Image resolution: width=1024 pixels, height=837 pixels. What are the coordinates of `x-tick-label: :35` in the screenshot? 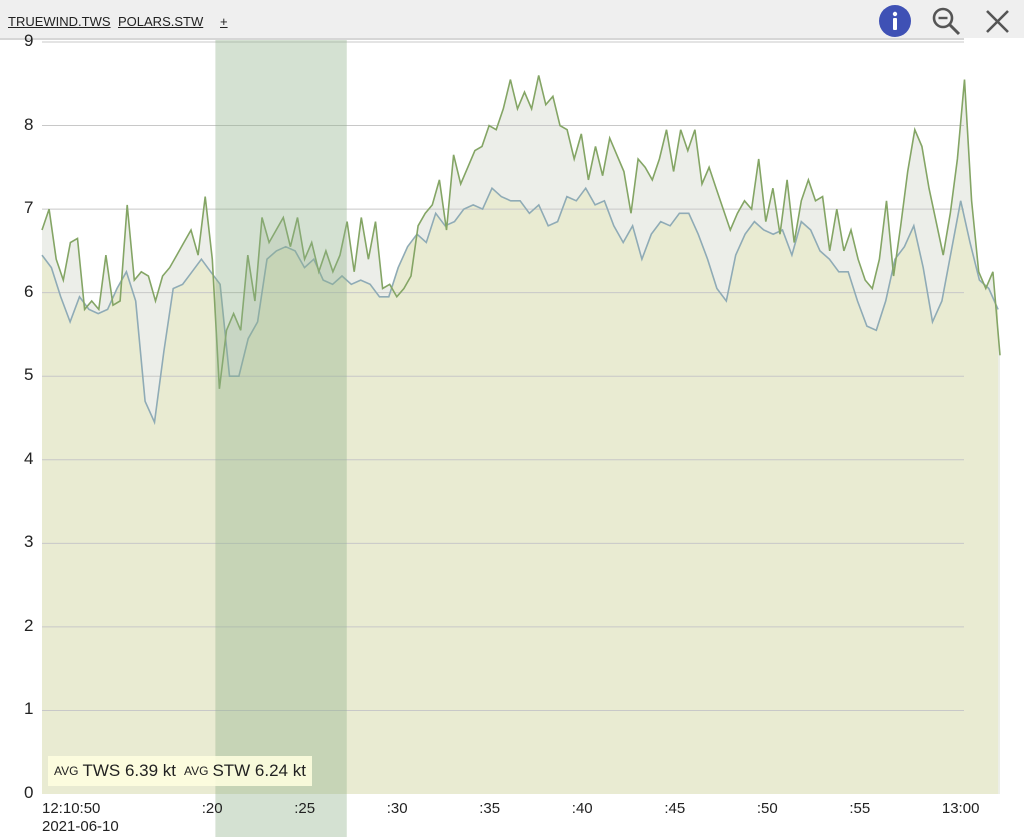 It's located at (490, 808).